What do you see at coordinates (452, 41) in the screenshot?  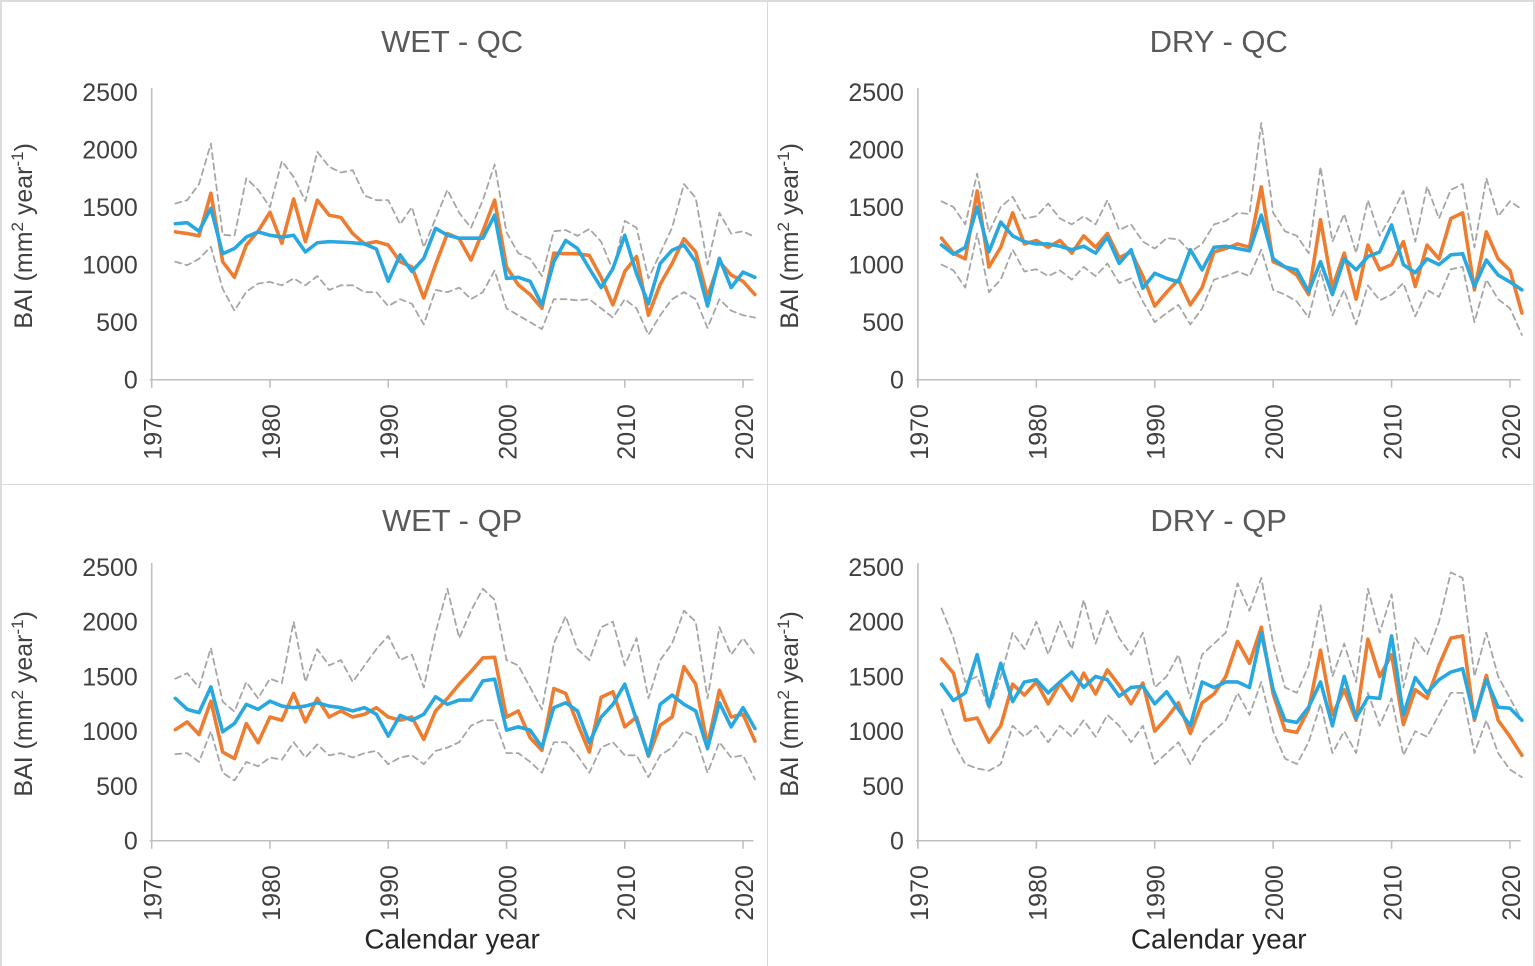 I see `chart-title: WET - QC` at bounding box center [452, 41].